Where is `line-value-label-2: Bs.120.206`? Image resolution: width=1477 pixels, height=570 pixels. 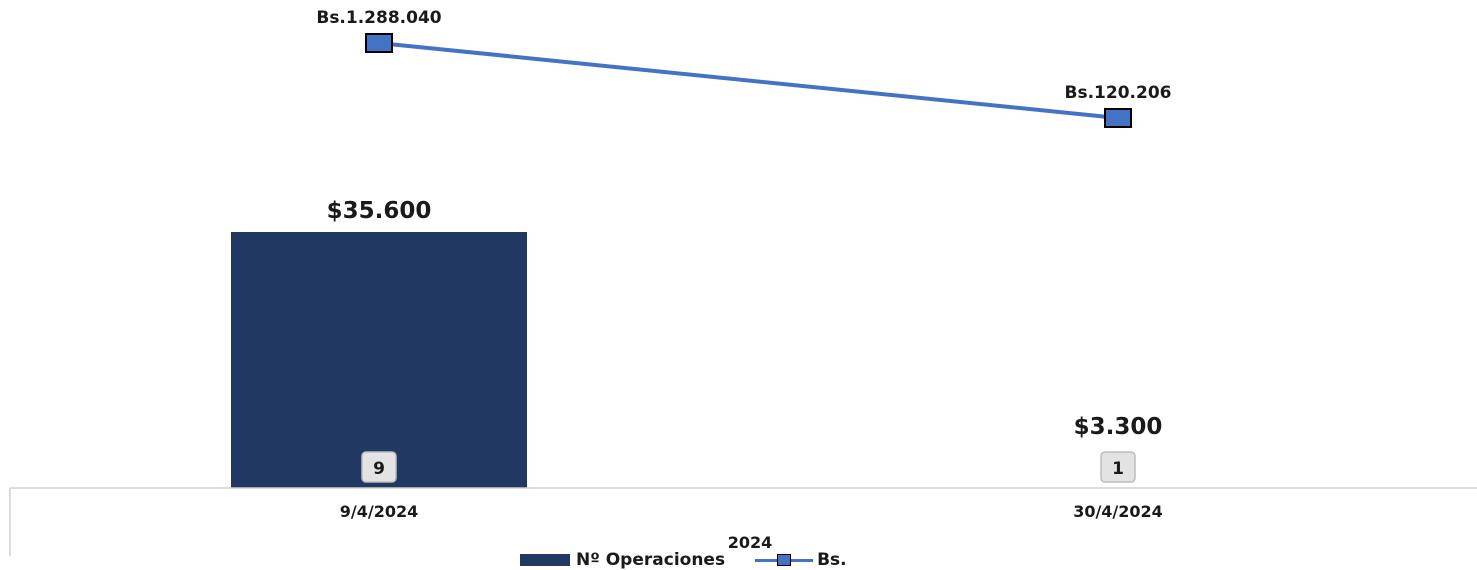 line-value-label-2: Bs.120.206 is located at coordinates (1118, 93).